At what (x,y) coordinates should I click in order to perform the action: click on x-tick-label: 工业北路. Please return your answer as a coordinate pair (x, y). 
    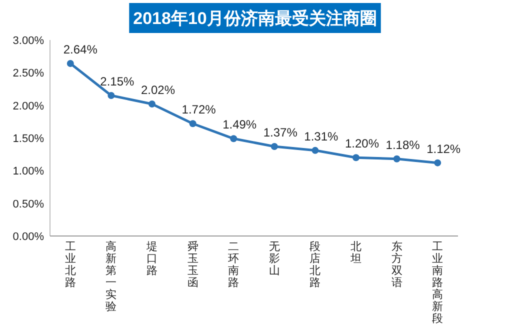
    Looking at the image, I should click on (70, 265).